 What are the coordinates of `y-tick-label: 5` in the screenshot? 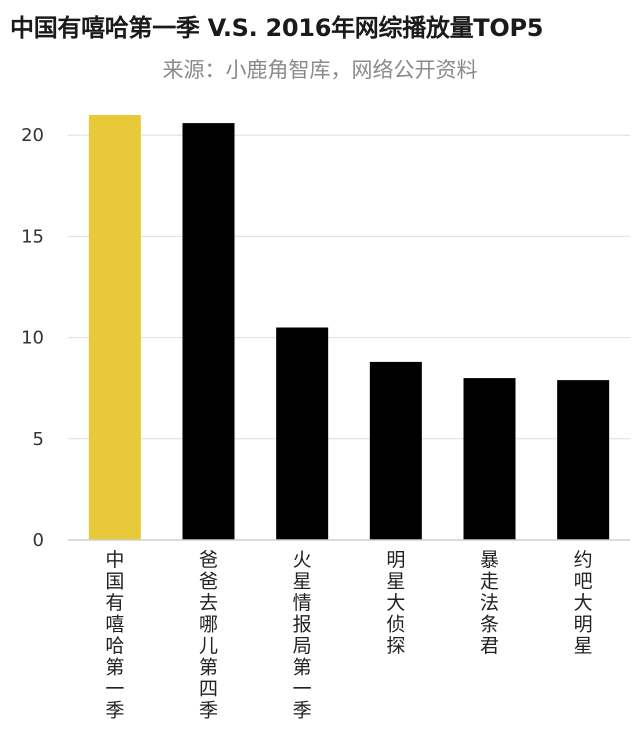 It's located at (38, 439).